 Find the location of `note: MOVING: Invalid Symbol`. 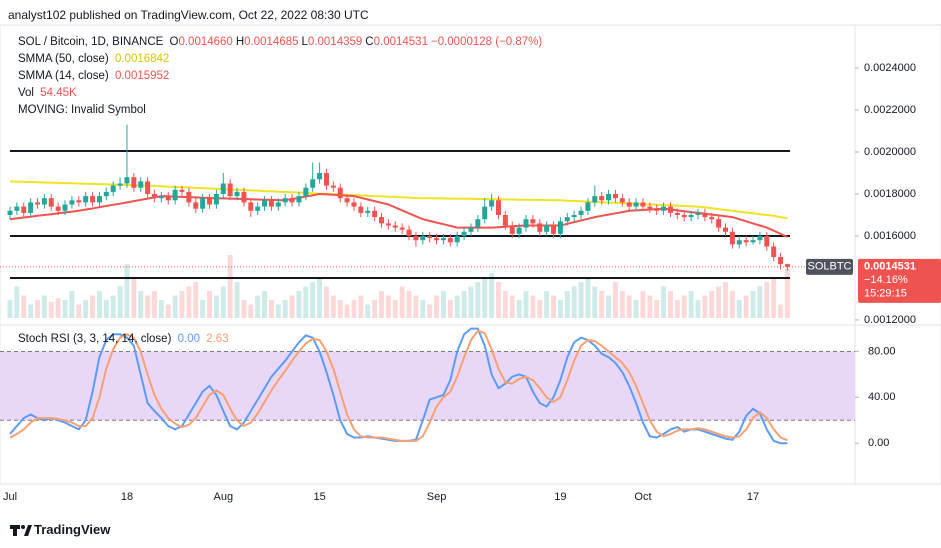

note: MOVING: Invalid Symbol is located at coordinates (83, 110).